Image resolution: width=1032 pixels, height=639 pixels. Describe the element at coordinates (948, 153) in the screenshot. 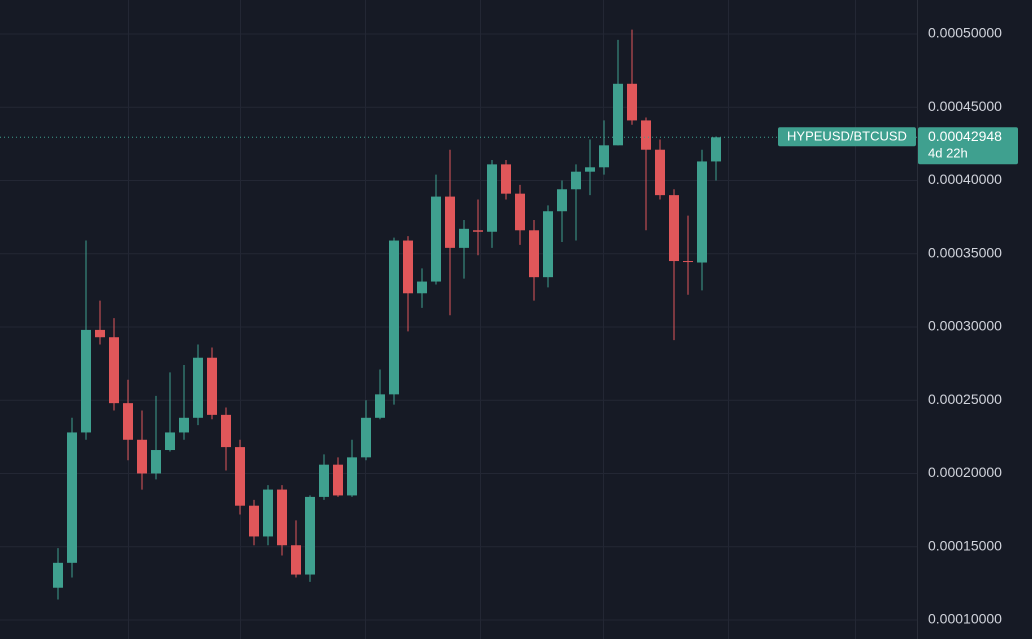

I see `countdown-label: 4d 22h` at that location.